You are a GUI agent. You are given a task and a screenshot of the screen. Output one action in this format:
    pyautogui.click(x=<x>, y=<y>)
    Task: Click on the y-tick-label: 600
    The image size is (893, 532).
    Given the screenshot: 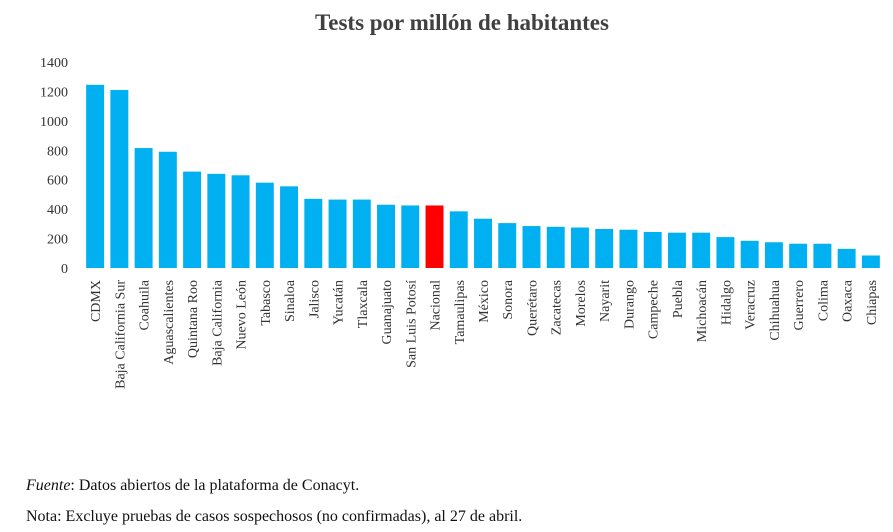 What is the action you would take?
    pyautogui.click(x=57, y=181)
    